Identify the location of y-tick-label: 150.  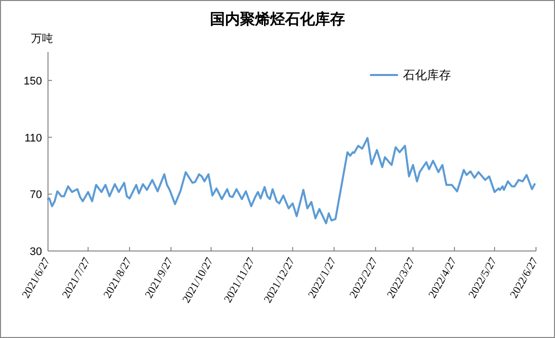
(33, 81).